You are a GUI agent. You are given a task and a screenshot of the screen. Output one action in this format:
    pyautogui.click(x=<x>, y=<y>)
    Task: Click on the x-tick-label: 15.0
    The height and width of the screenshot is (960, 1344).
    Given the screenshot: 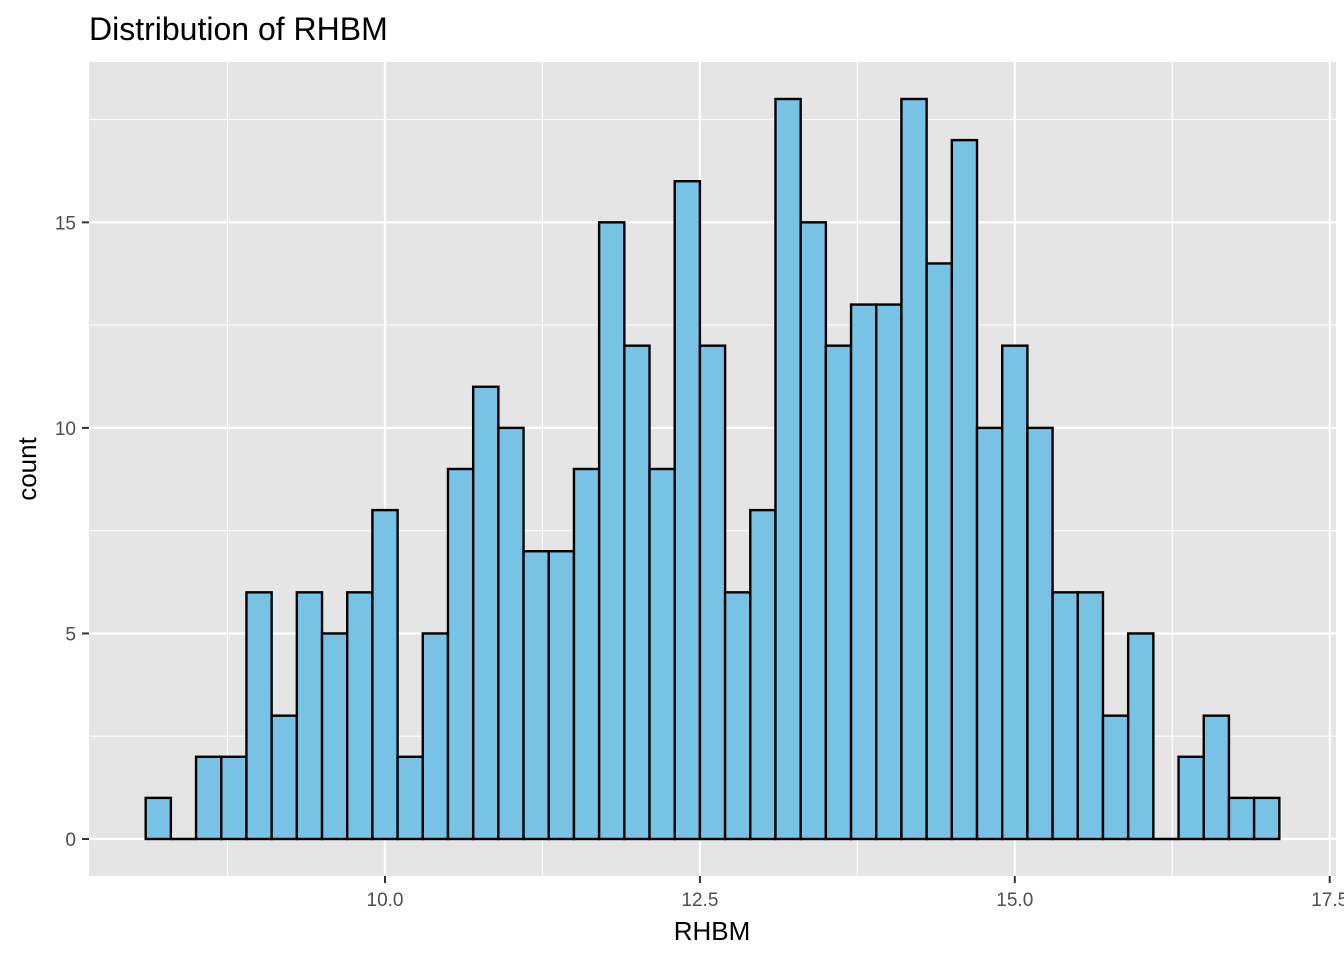 What is the action you would take?
    pyautogui.click(x=1014, y=900)
    